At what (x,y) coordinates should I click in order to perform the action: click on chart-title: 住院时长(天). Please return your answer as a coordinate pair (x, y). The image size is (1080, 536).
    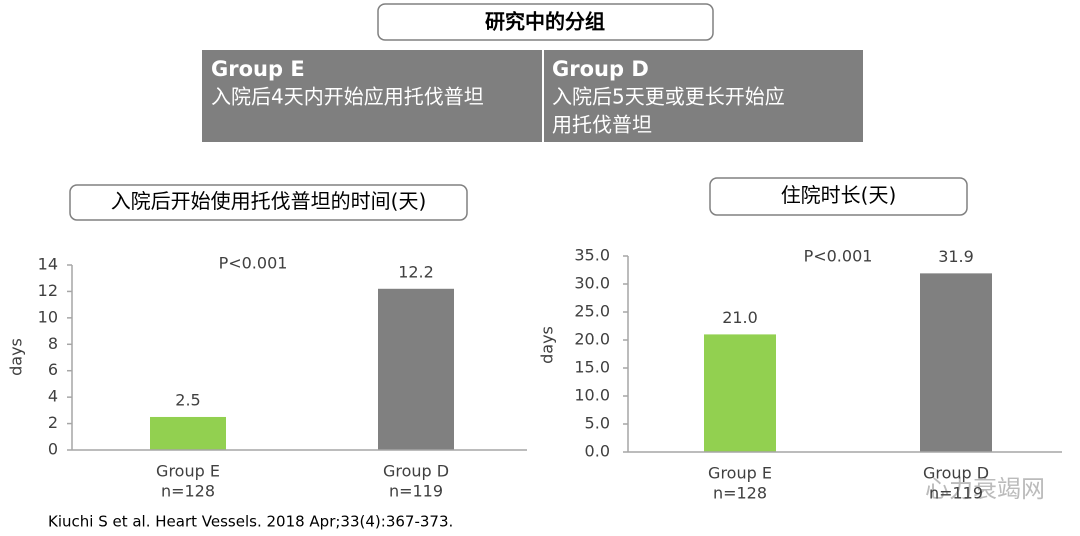
    Looking at the image, I should click on (839, 195).